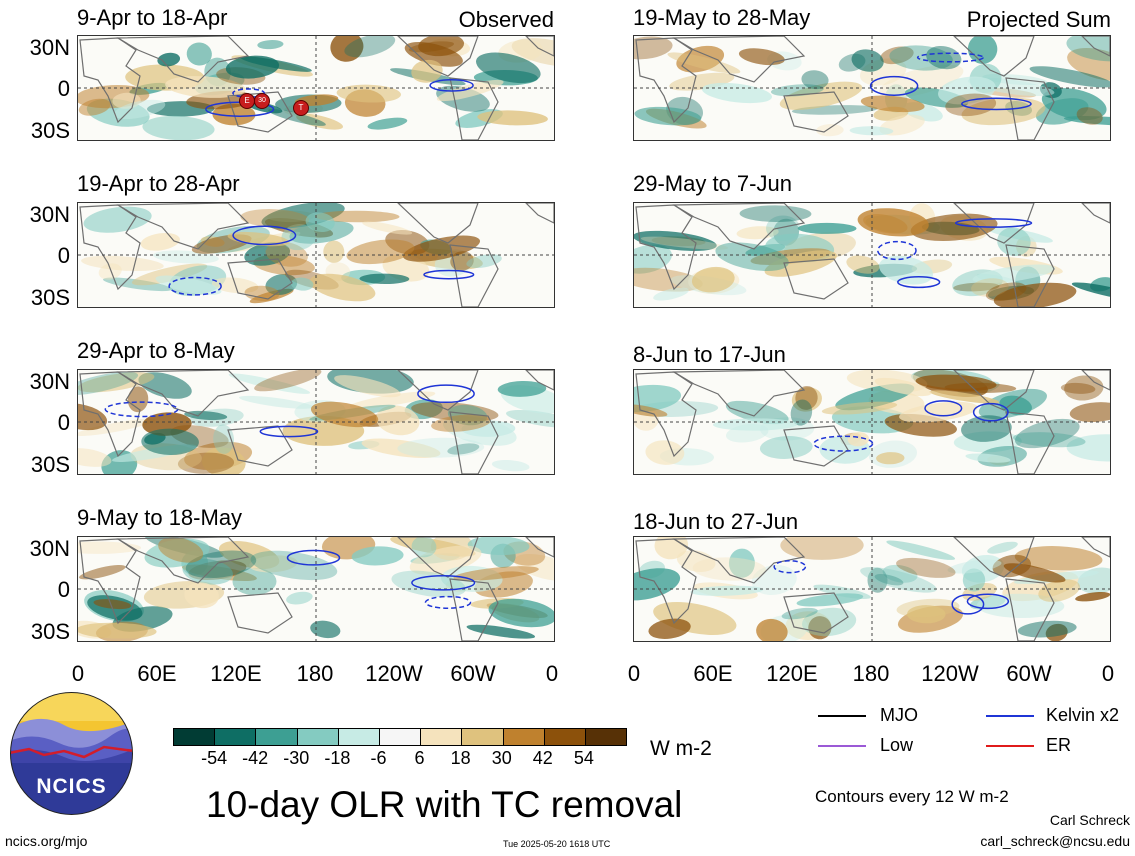 This screenshot has width=1135, height=856. Describe the element at coordinates (897, 745) in the screenshot. I see `legend-label-low: Low` at that location.